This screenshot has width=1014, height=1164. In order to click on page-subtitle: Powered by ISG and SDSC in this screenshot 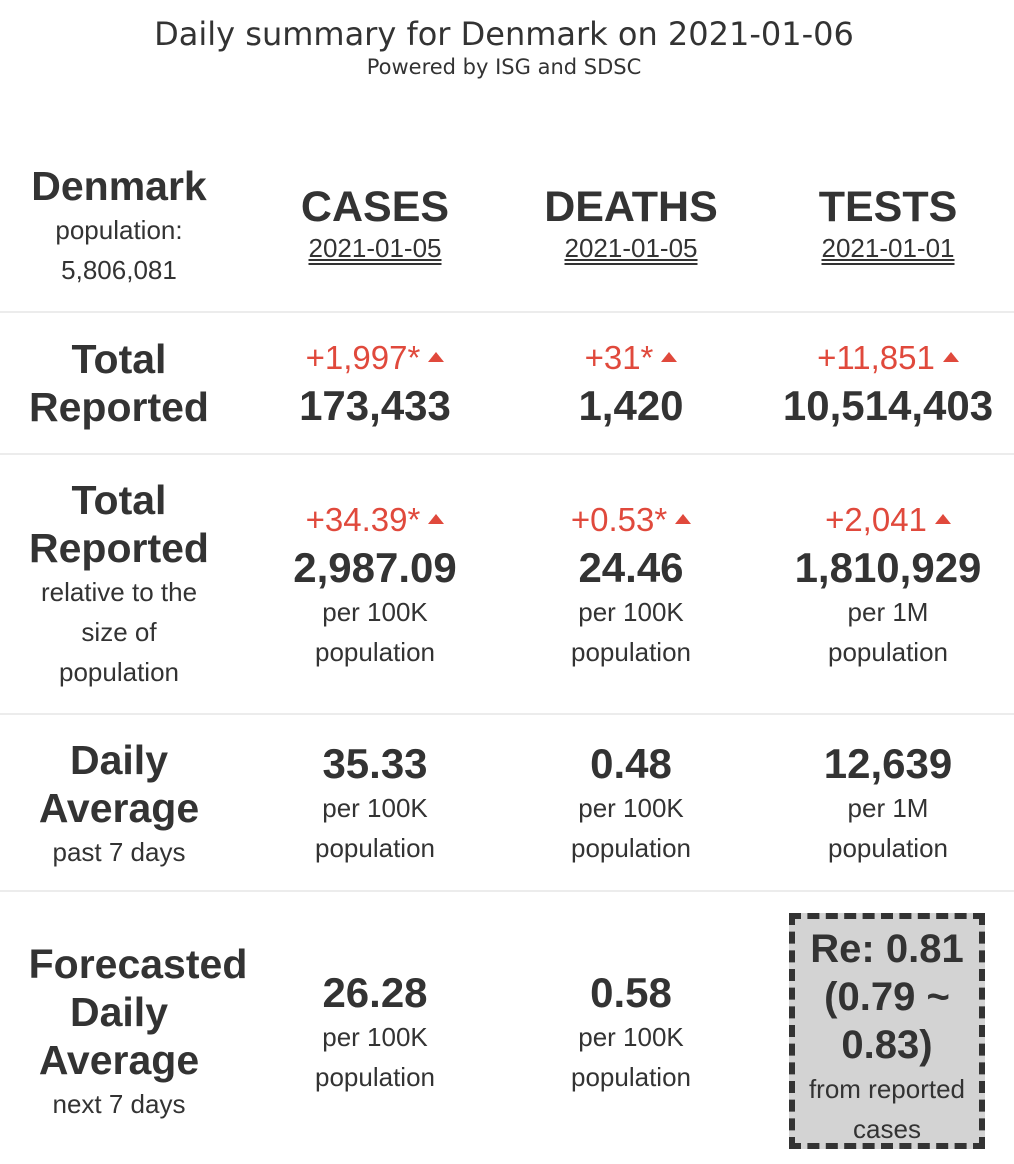, I will do `click(504, 67)`.